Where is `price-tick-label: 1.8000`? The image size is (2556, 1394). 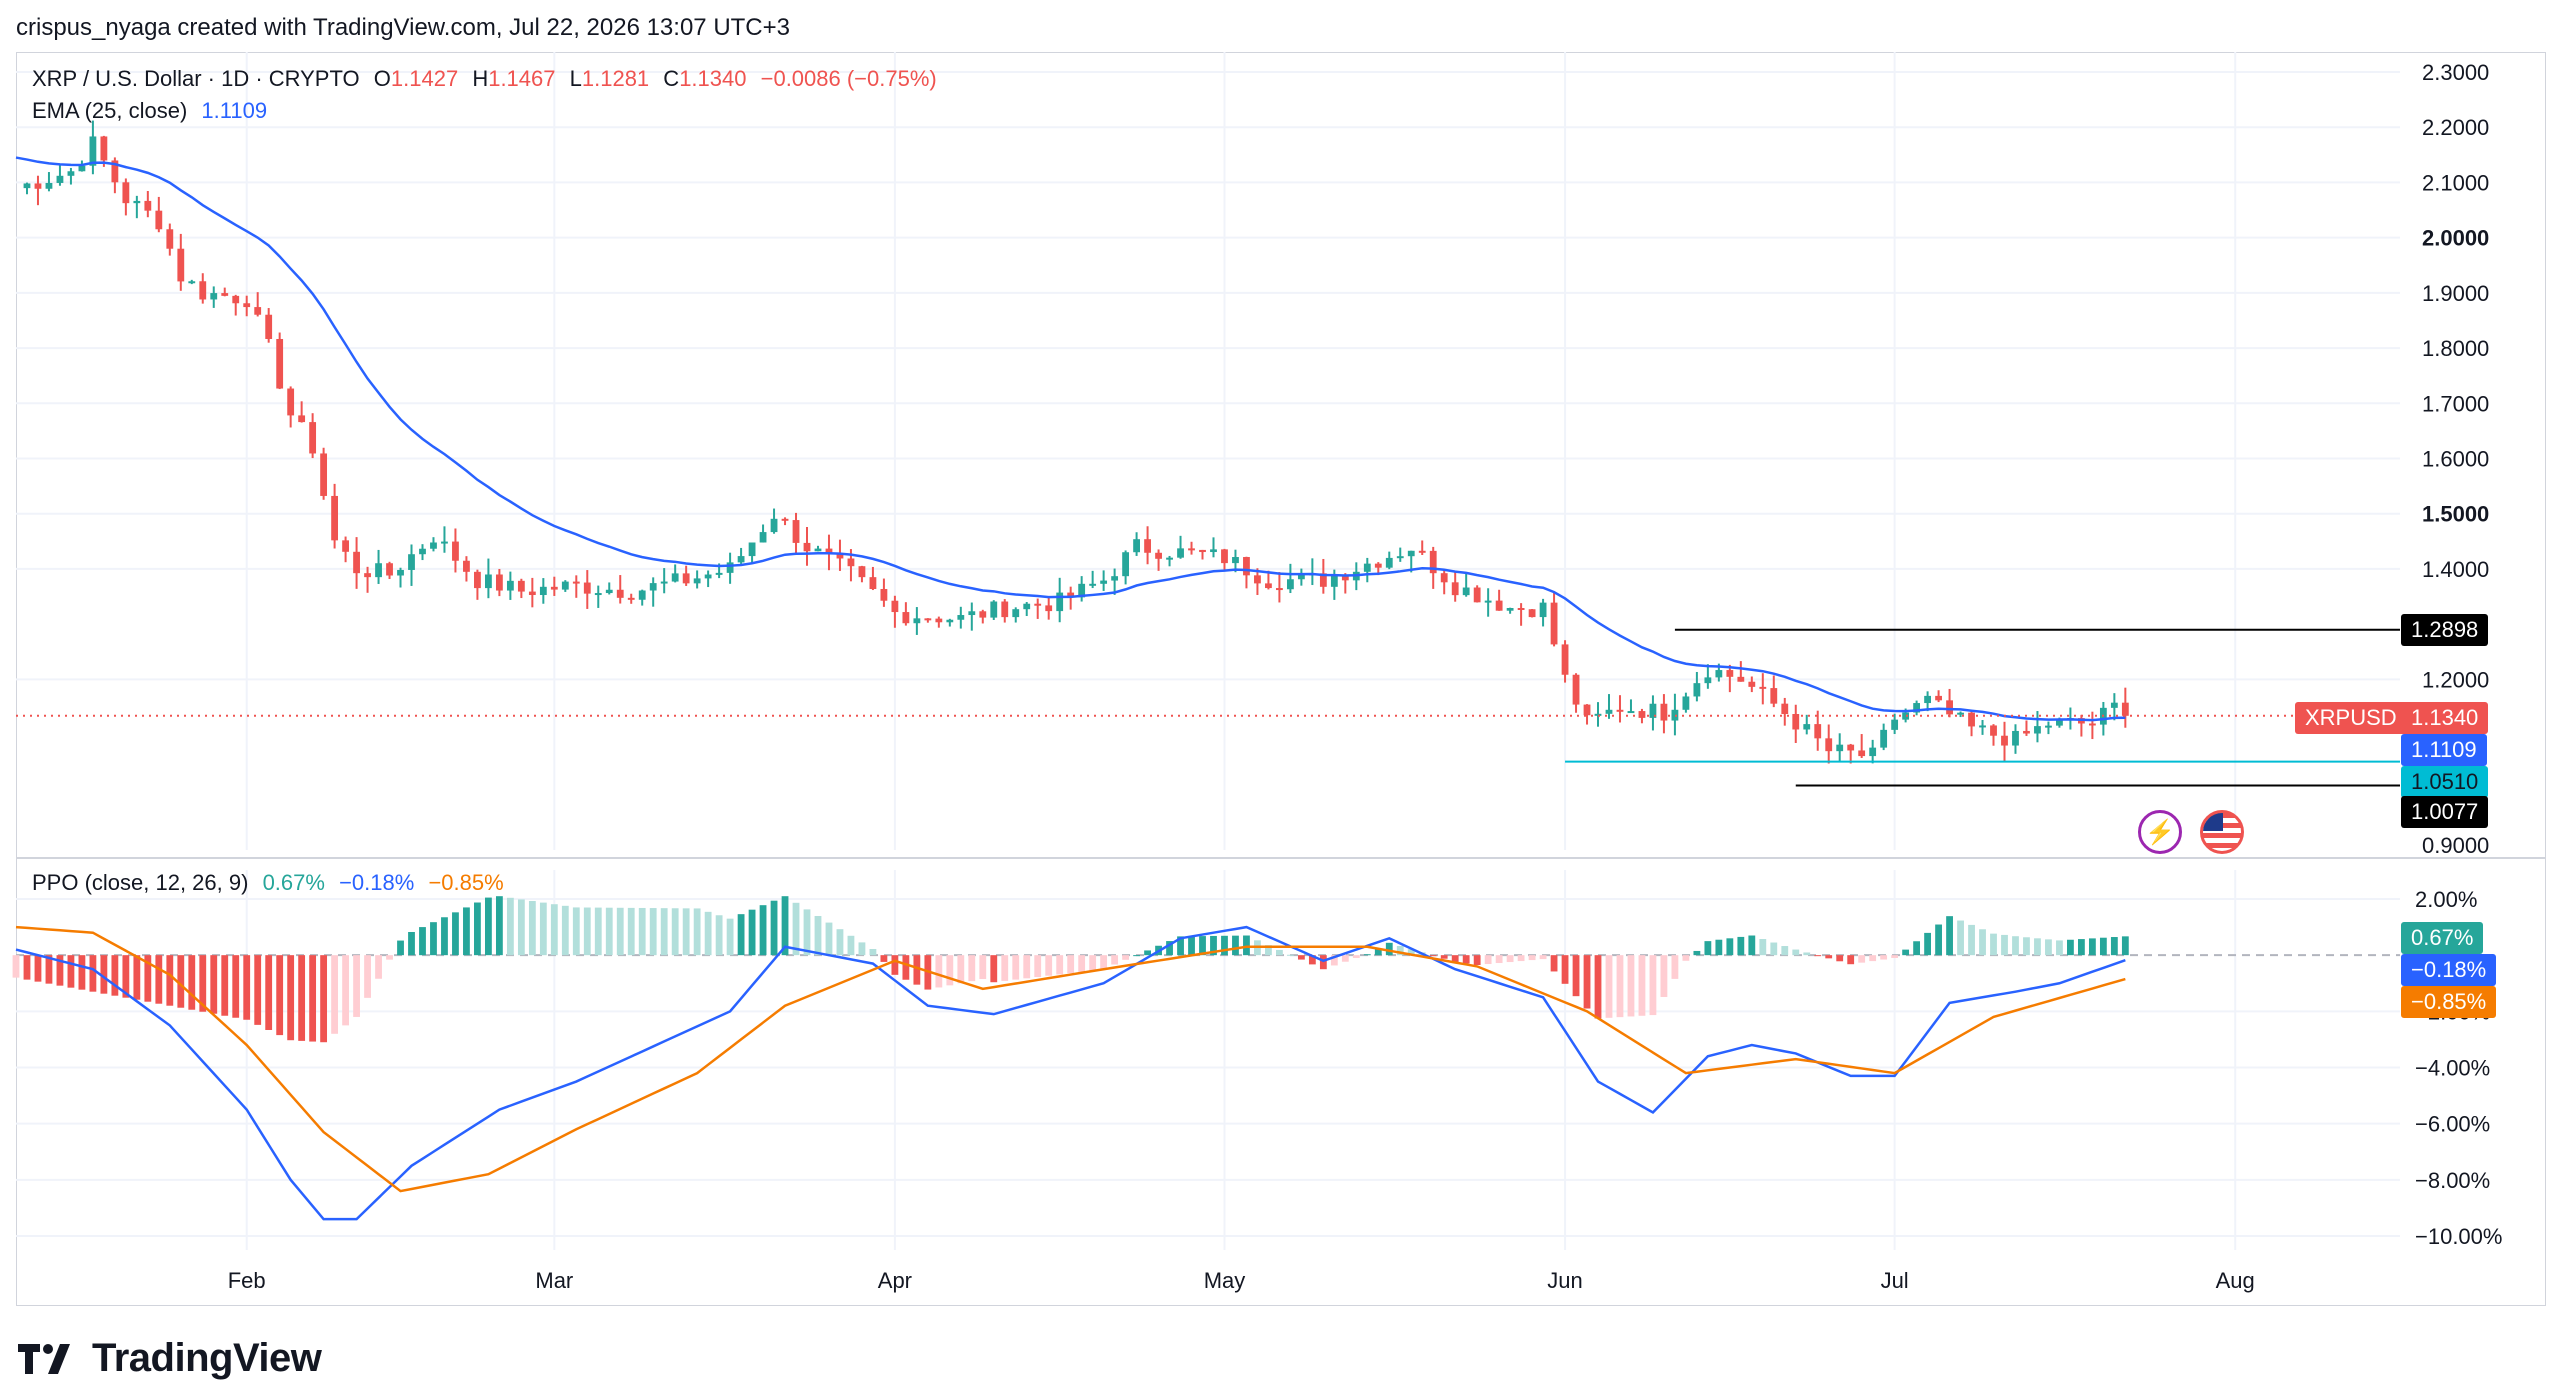 price-tick-label: 1.8000 is located at coordinates (2455, 348).